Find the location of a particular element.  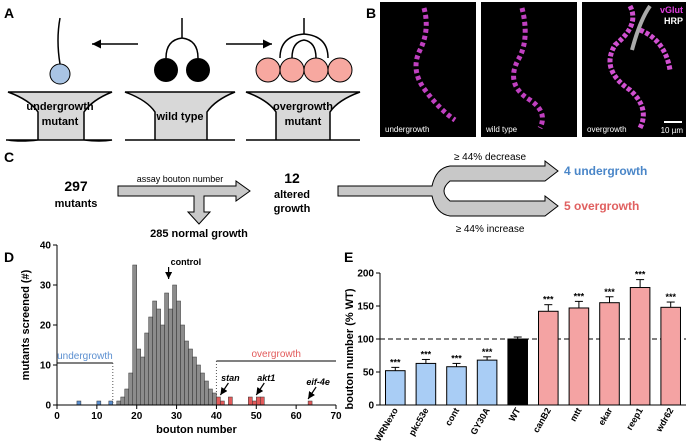

y-tick-label: 10 is located at coordinates (46, 366).